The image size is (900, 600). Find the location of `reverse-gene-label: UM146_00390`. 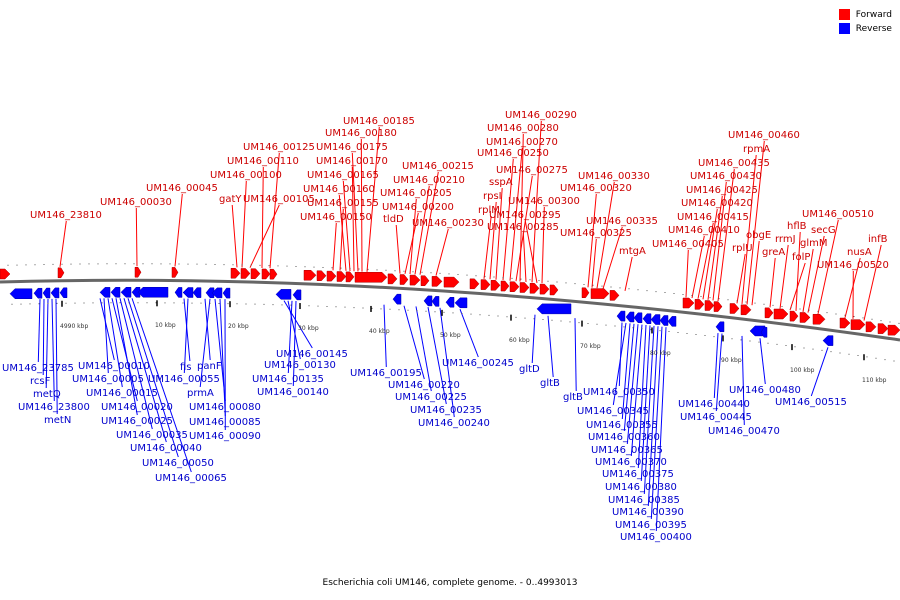

reverse-gene-label: UM146_00390 is located at coordinates (648, 512).